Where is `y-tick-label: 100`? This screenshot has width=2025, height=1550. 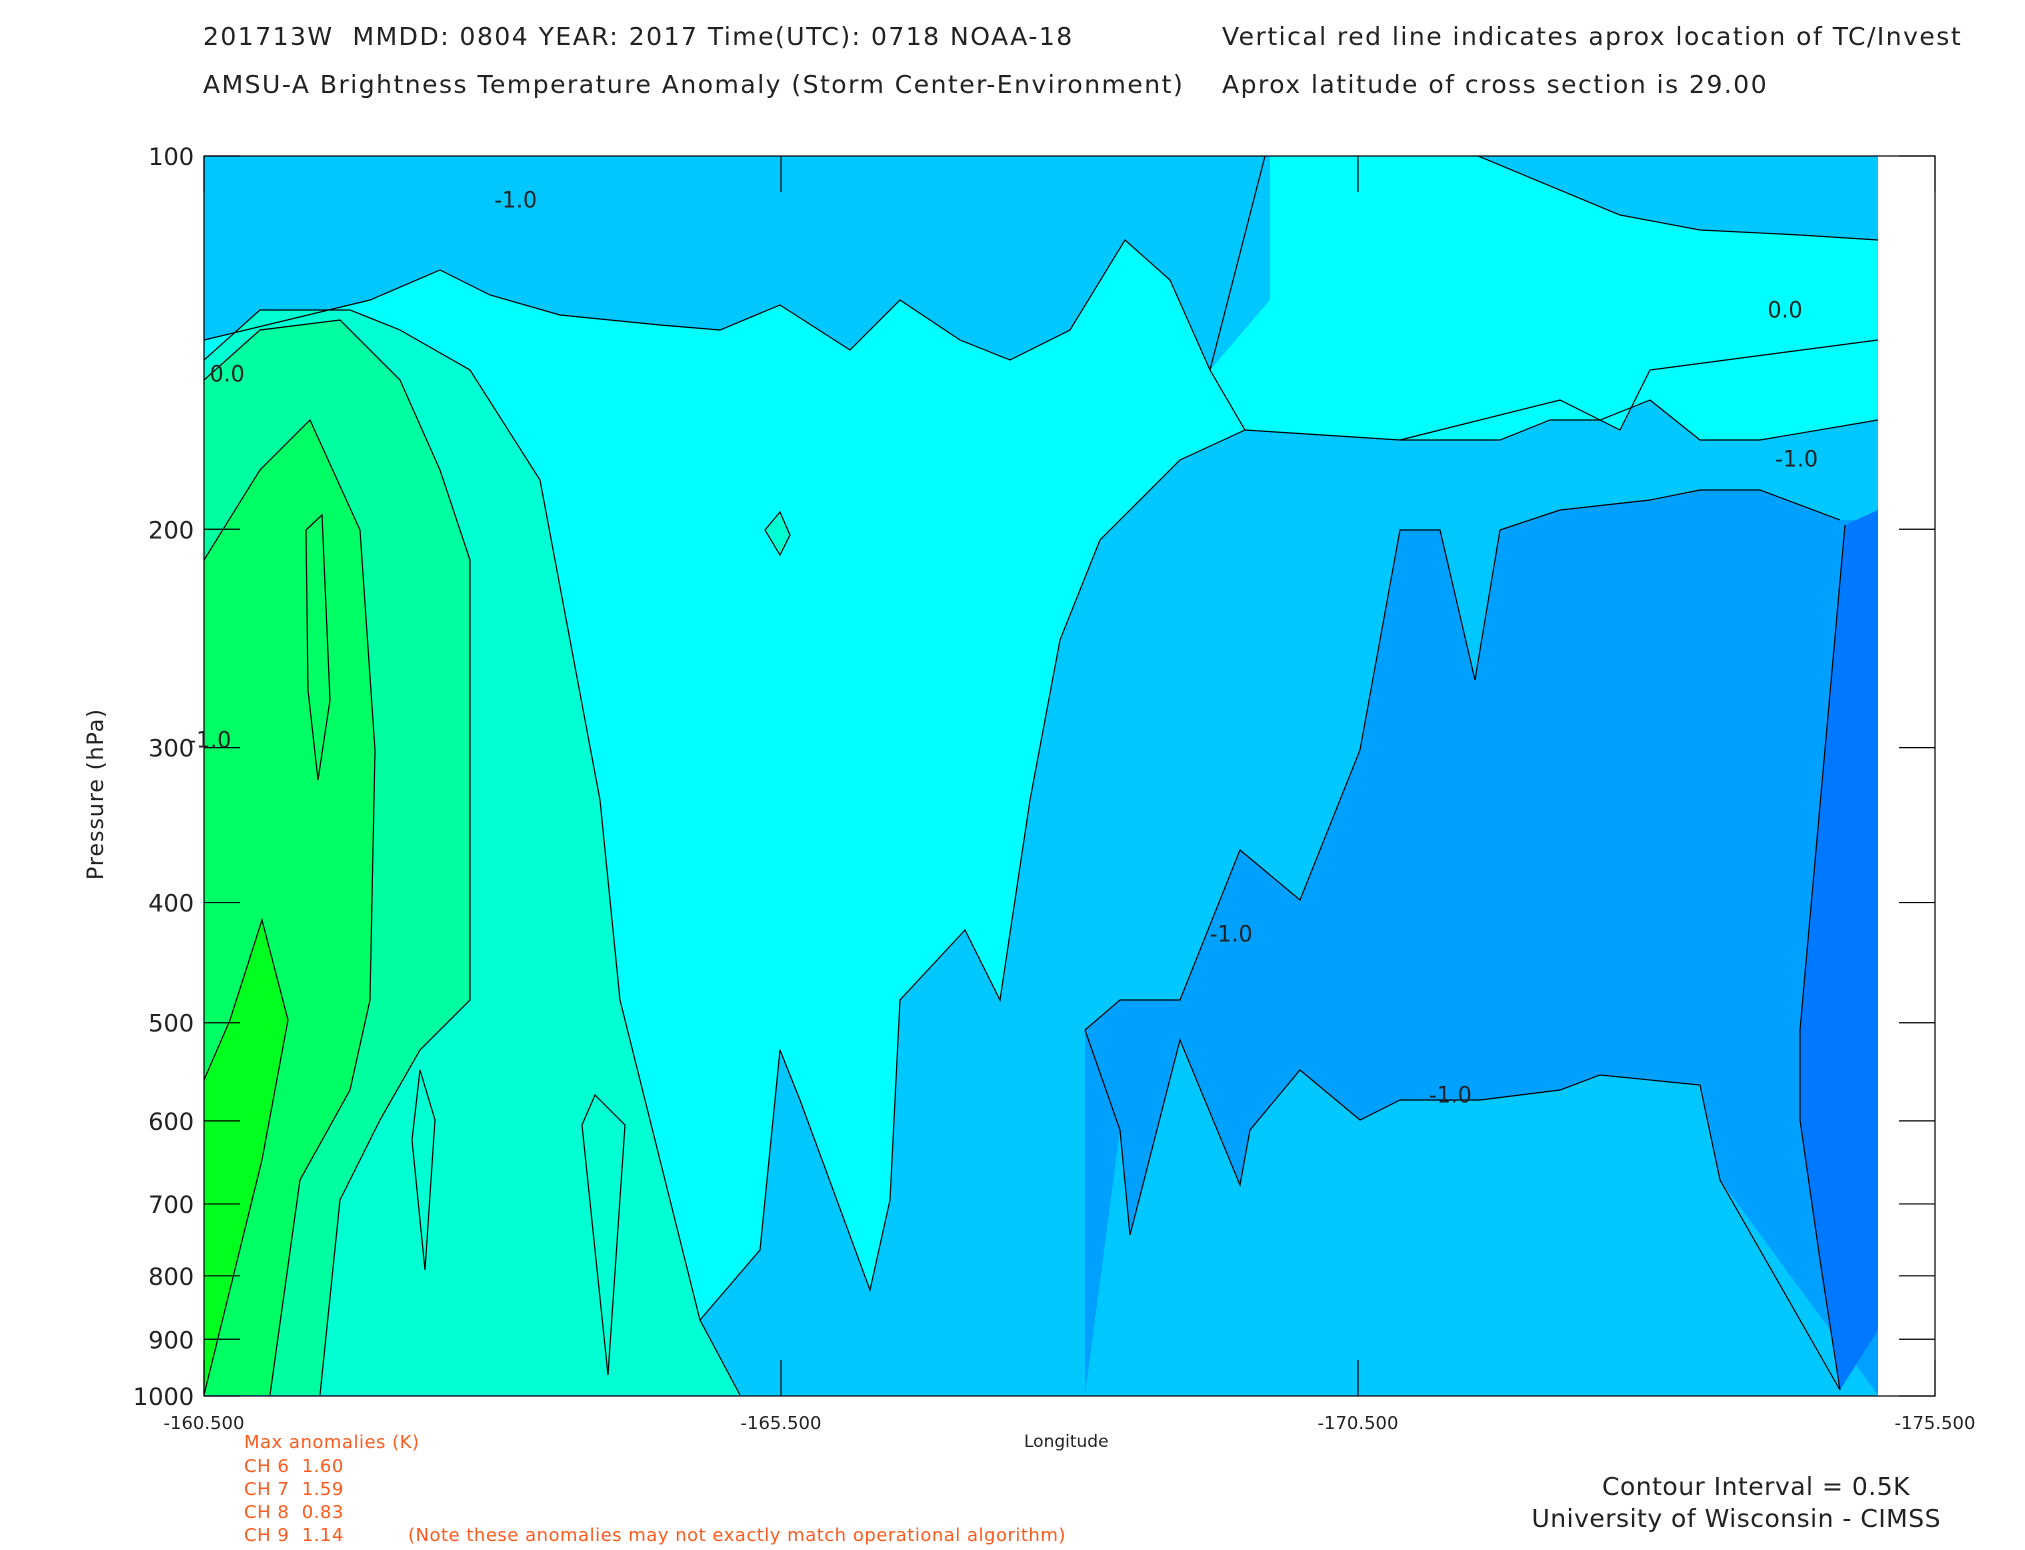
y-tick-label: 100 is located at coordinates (171, 157).